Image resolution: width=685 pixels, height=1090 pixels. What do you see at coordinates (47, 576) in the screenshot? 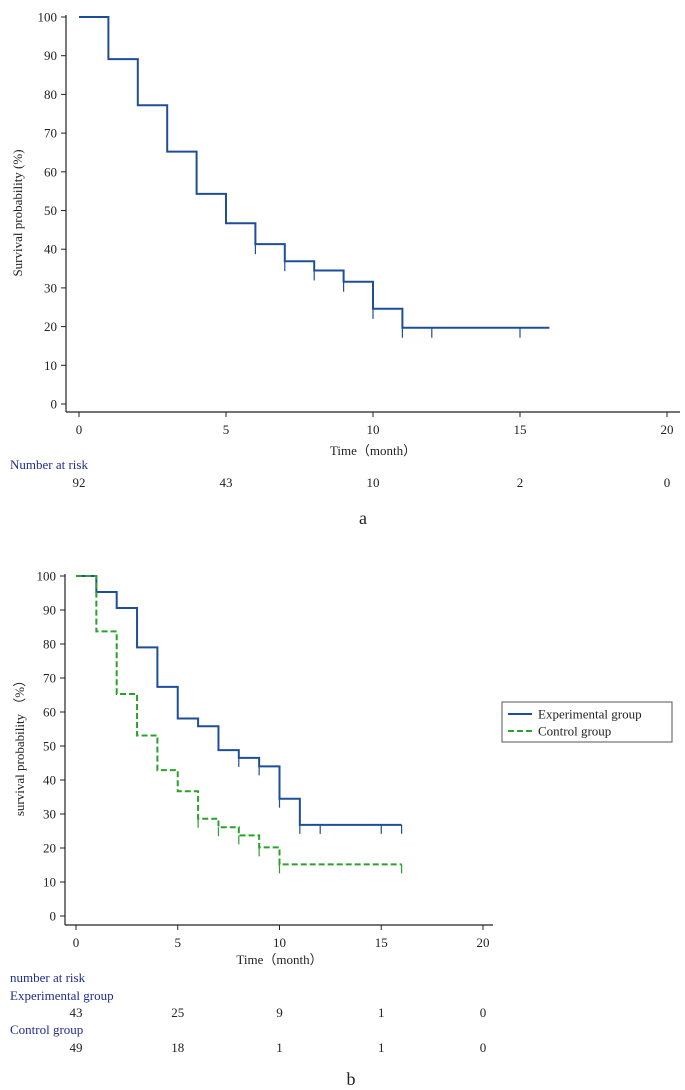
I see `chart2-y-tick-label: 100` at bounding box center [47, 576].